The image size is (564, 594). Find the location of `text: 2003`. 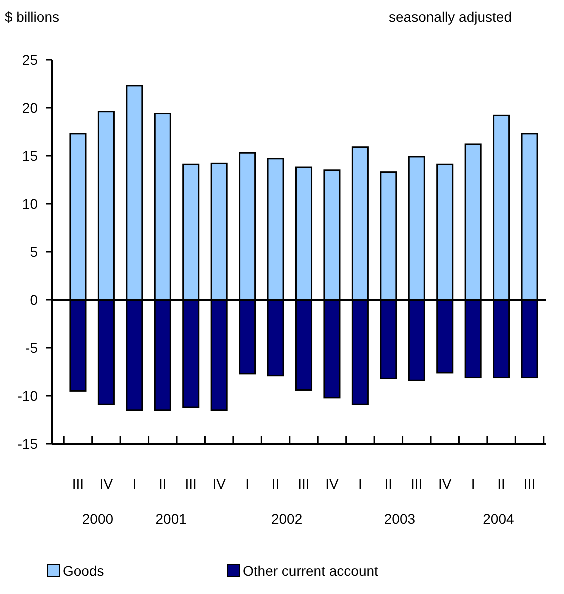

text: 2003 is located at coordinates (400, 519).